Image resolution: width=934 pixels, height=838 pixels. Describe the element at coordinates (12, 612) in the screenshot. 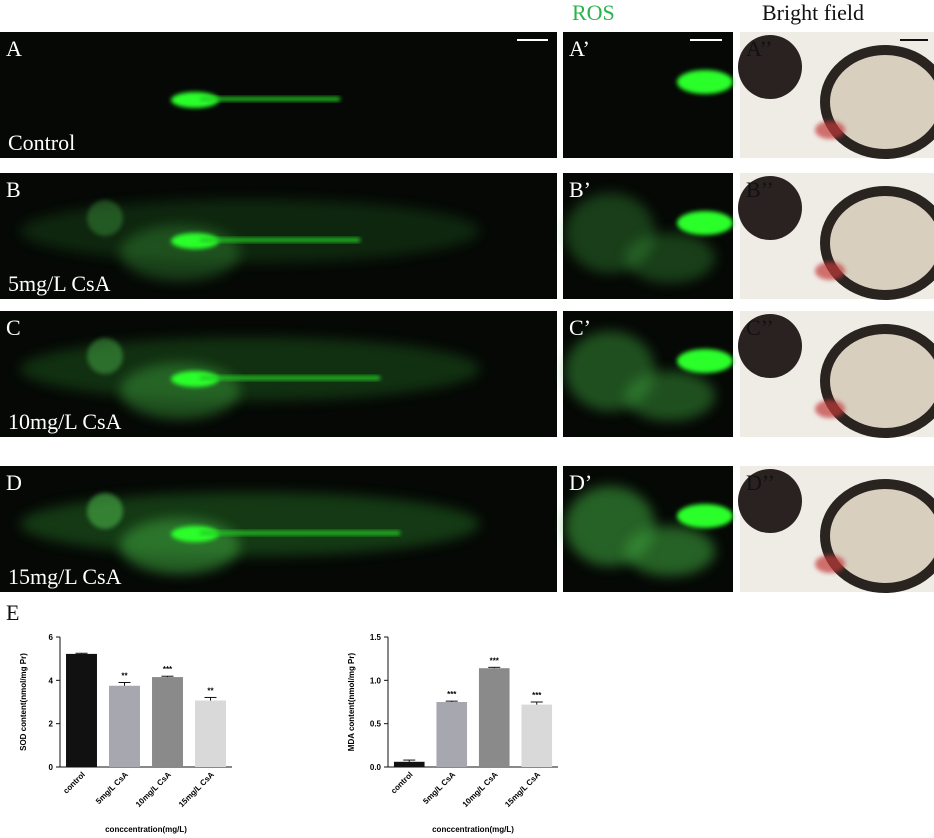

I see `panel-label: E` at that location.